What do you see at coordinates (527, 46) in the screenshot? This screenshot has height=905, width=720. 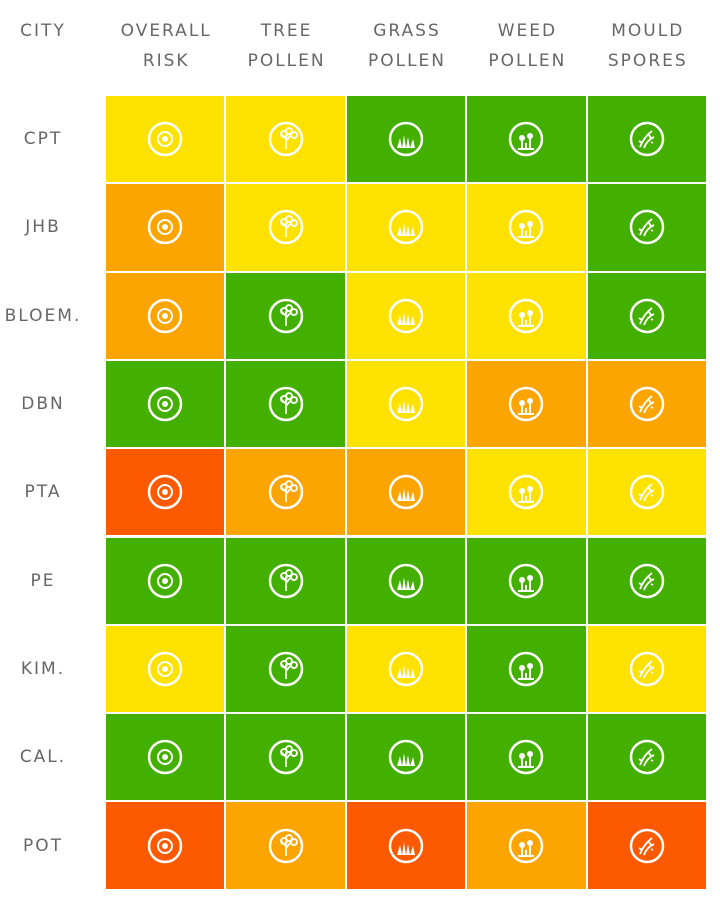 I see `column-header: WEED POLLEN` at bounding box center [527, 46].